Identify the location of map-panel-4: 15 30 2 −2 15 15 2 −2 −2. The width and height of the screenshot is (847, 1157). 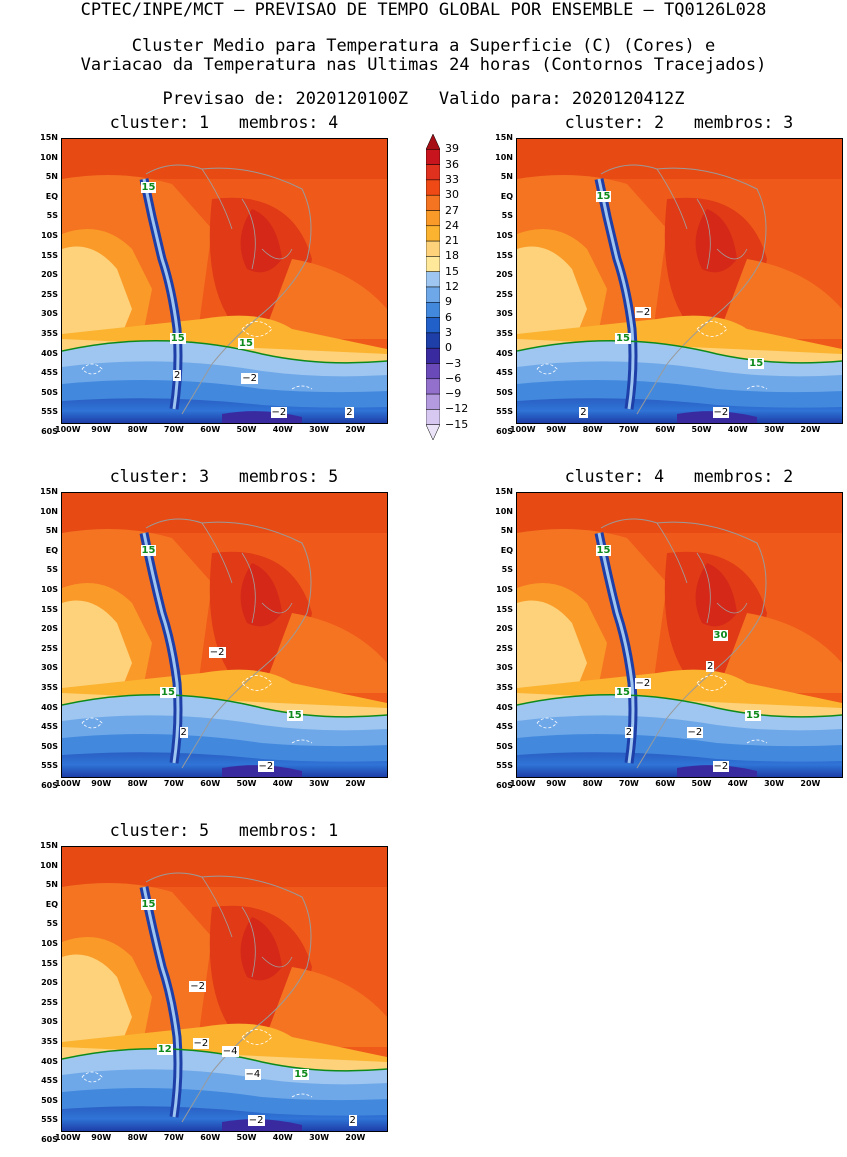
(679, 635).